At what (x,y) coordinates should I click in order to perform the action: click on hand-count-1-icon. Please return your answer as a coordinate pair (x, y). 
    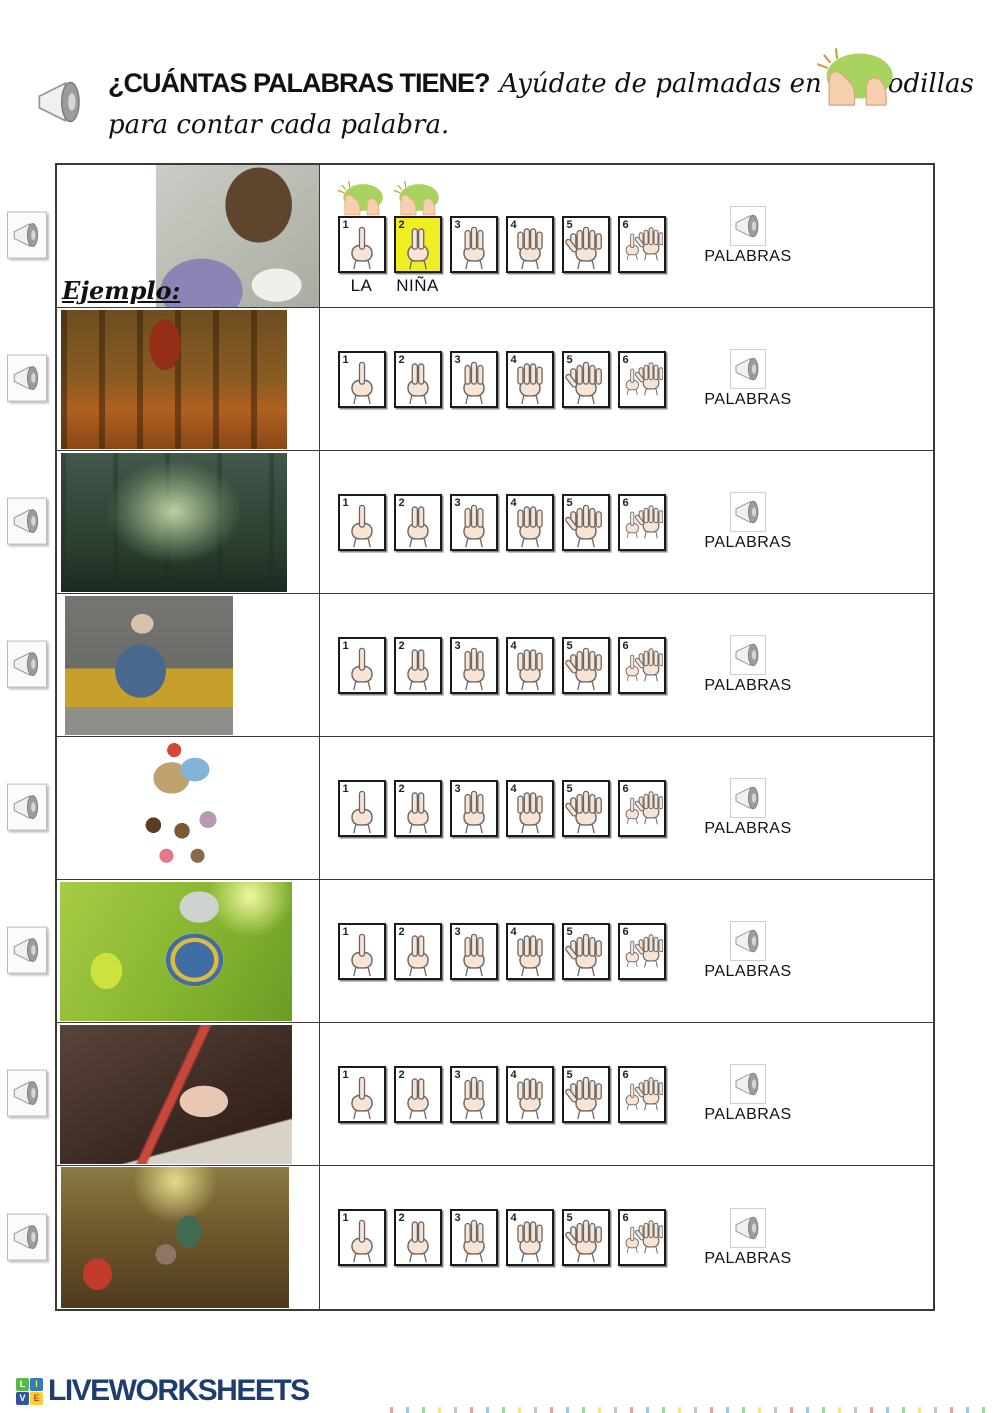
    Looking at the image, I should click on (362, 809).